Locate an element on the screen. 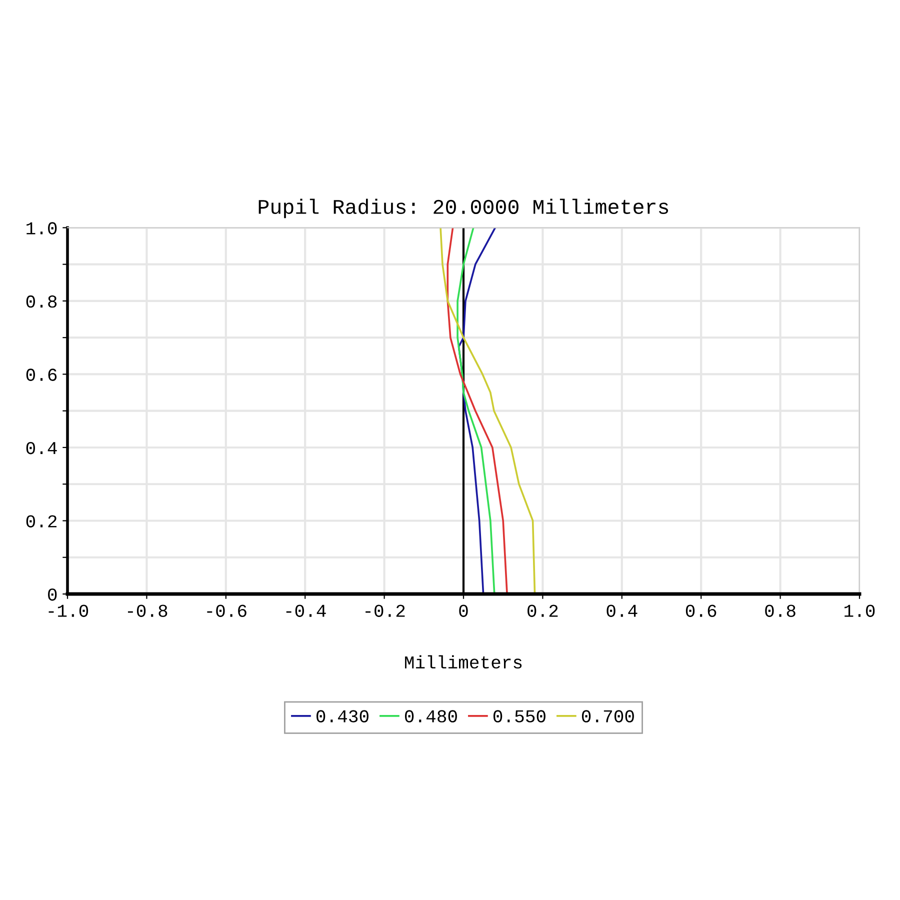  y-tick-label: 1.0 is located at coordinates (41, 228).